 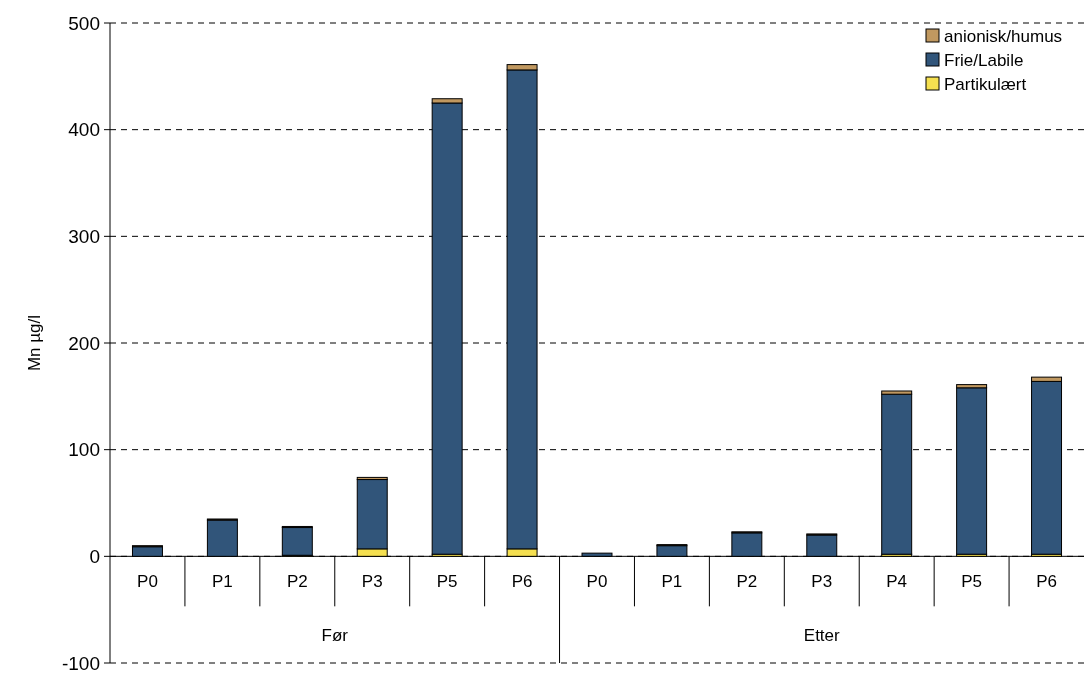 I want to click on y-tick-label: 200, so click(x=84, y=343).